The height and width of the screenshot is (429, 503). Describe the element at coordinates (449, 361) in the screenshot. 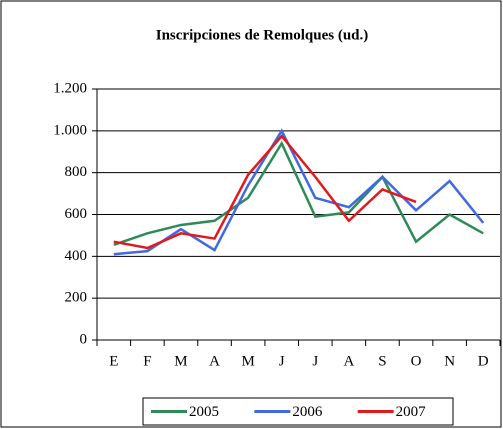

I see `x-tick-label: N` at that location.